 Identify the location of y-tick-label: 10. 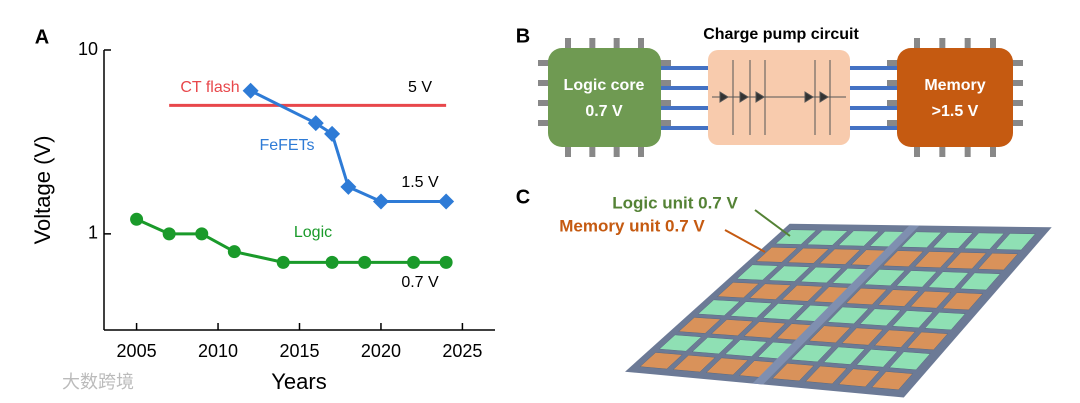
(88, 49).